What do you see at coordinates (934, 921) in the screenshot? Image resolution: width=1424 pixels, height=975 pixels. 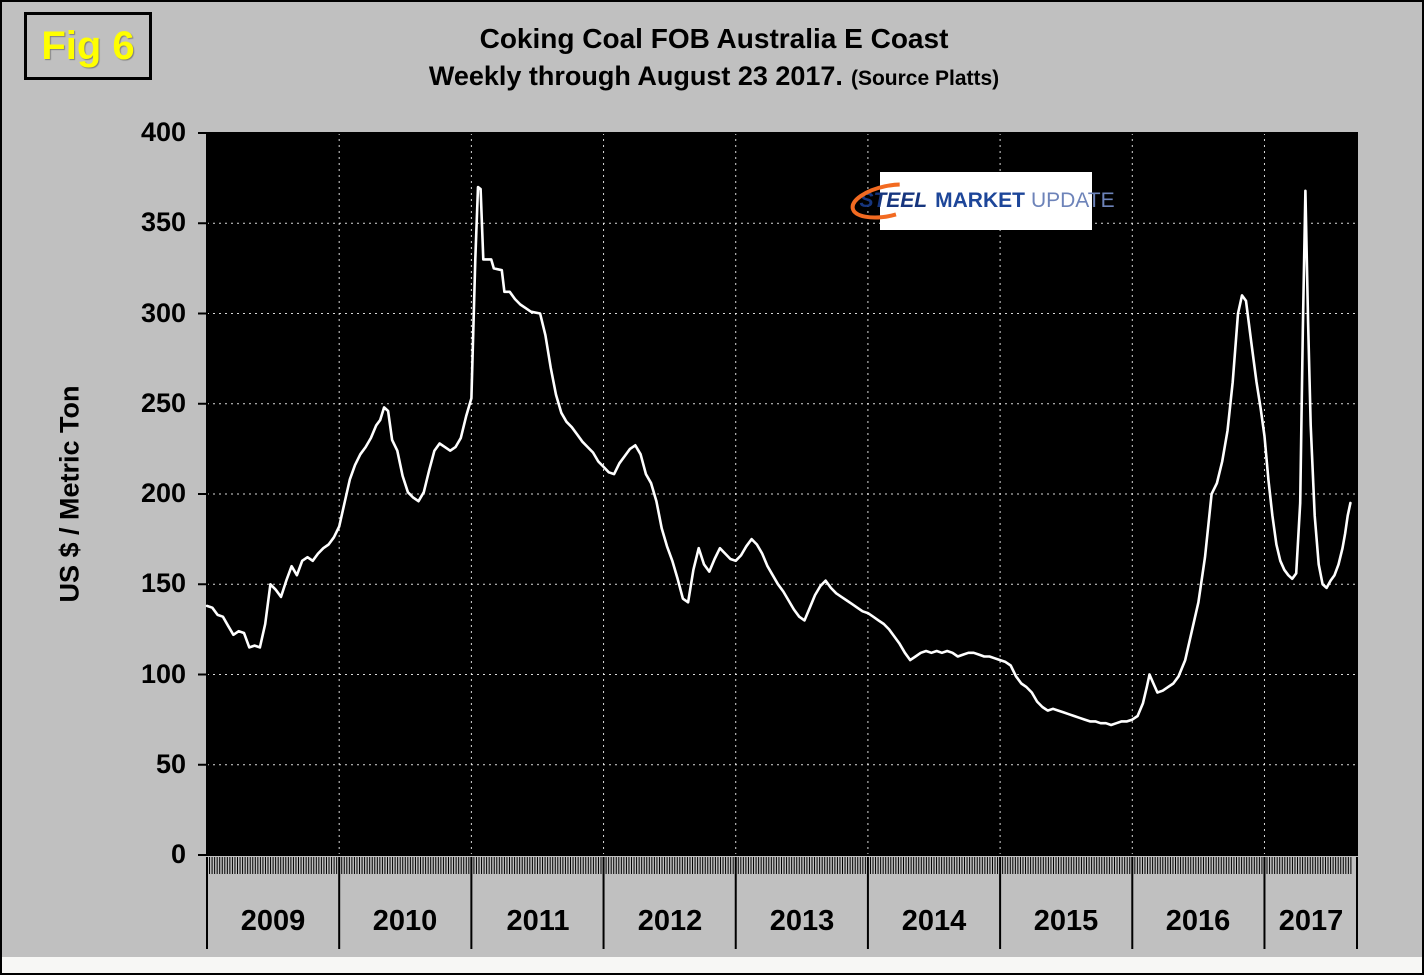 I see `x-tick-label-2014: 2014` at bounding box center [934, 921].